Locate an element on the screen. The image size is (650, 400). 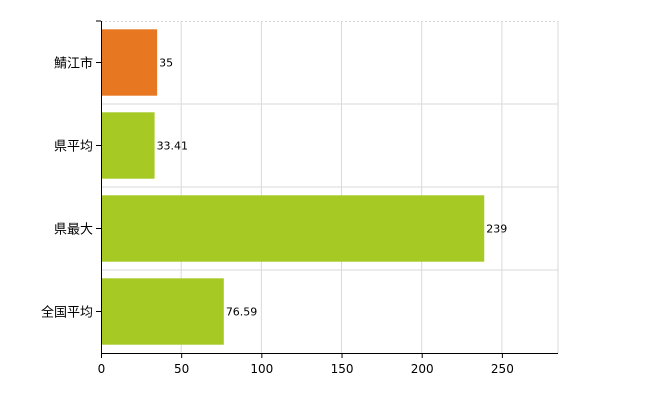
category-label-1: 県平均 is located at coordinates (73, 147).